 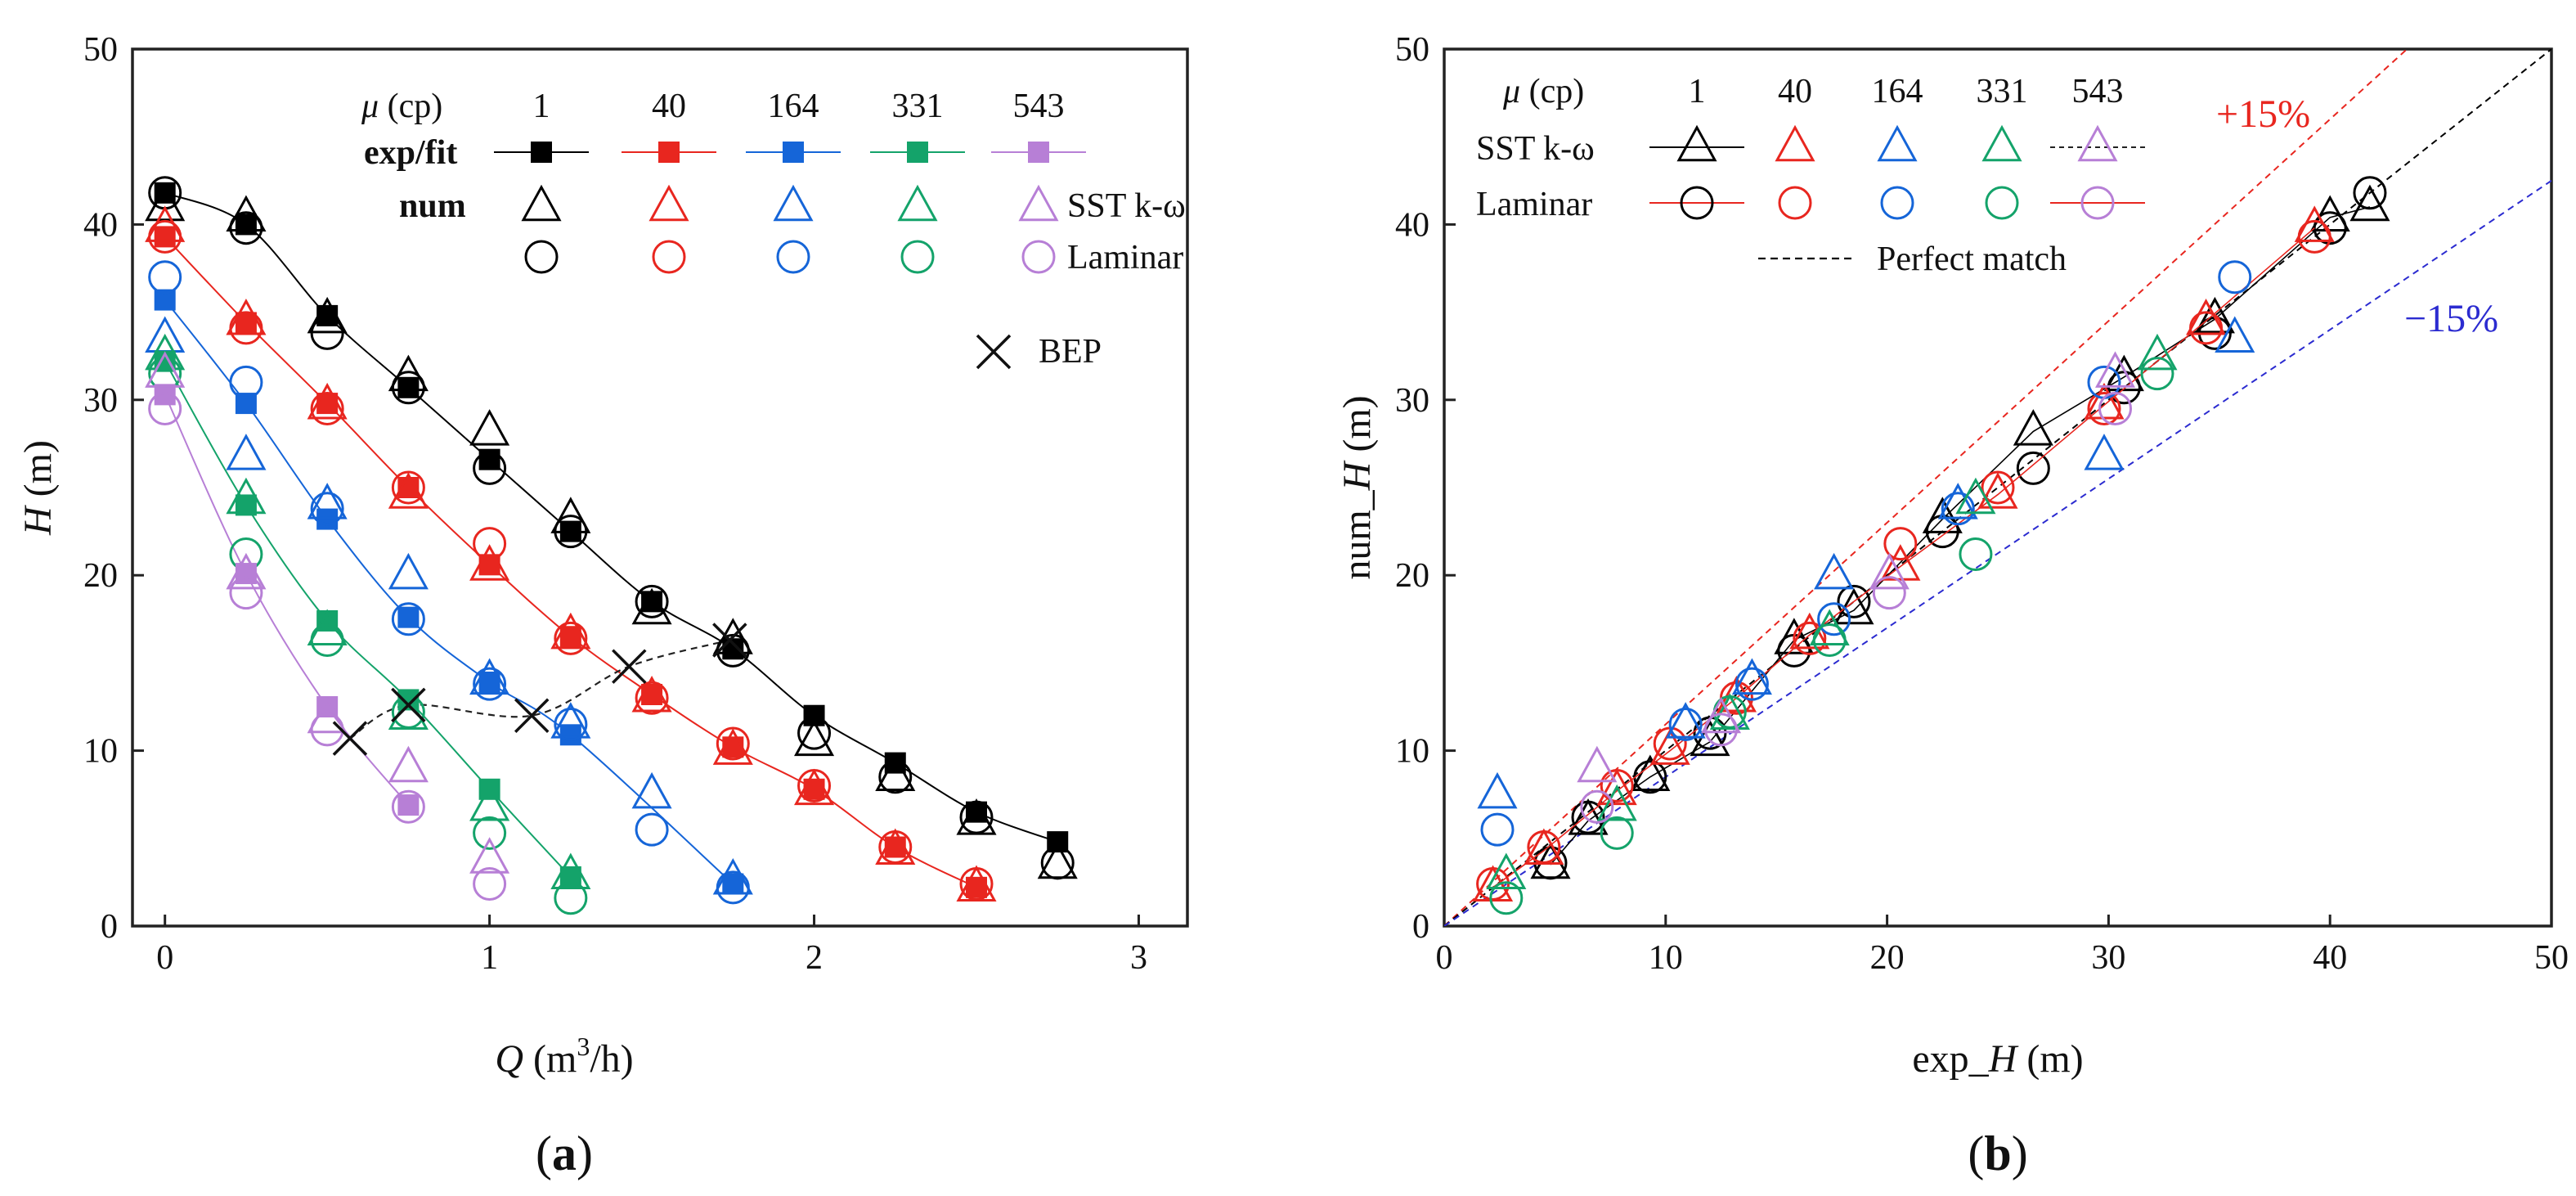 I want to click on legend-b-visc-164: 164, so click(x=1897, y=91).